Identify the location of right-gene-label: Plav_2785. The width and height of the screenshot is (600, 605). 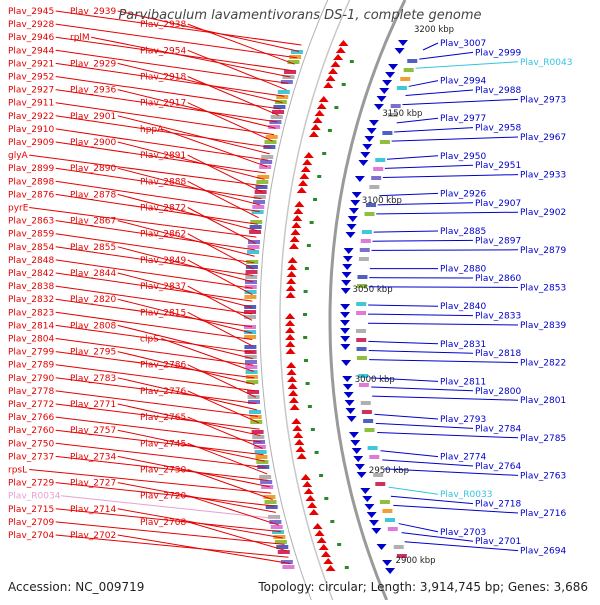
(543, 439).